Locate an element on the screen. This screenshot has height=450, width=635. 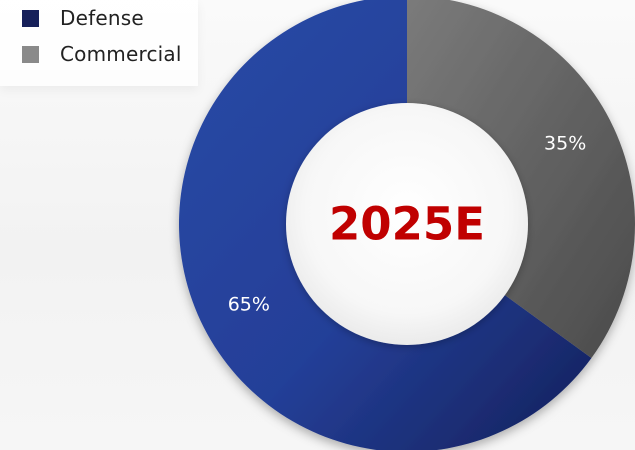
legend-swatch-commercial is located at coordinates (30, 54).